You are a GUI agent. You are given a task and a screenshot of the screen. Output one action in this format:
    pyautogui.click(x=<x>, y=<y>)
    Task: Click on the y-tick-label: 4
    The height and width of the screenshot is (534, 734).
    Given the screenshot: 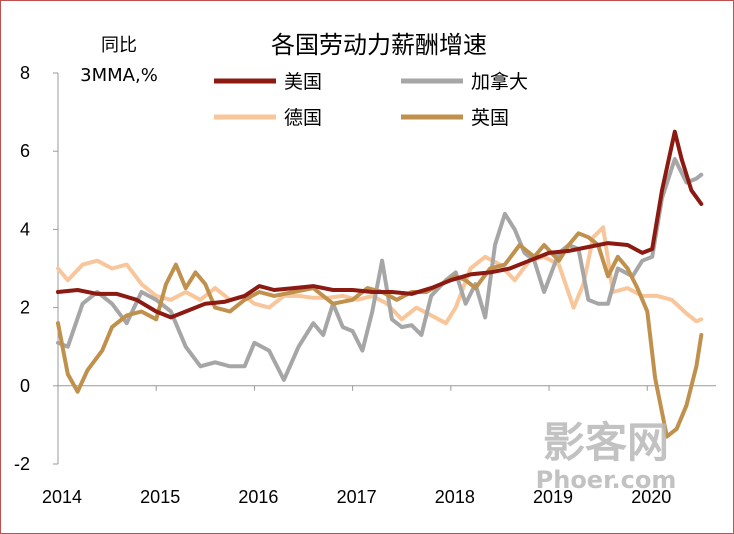 What is the action you would take?
    pyautogui.click(x=25, y=229)
    